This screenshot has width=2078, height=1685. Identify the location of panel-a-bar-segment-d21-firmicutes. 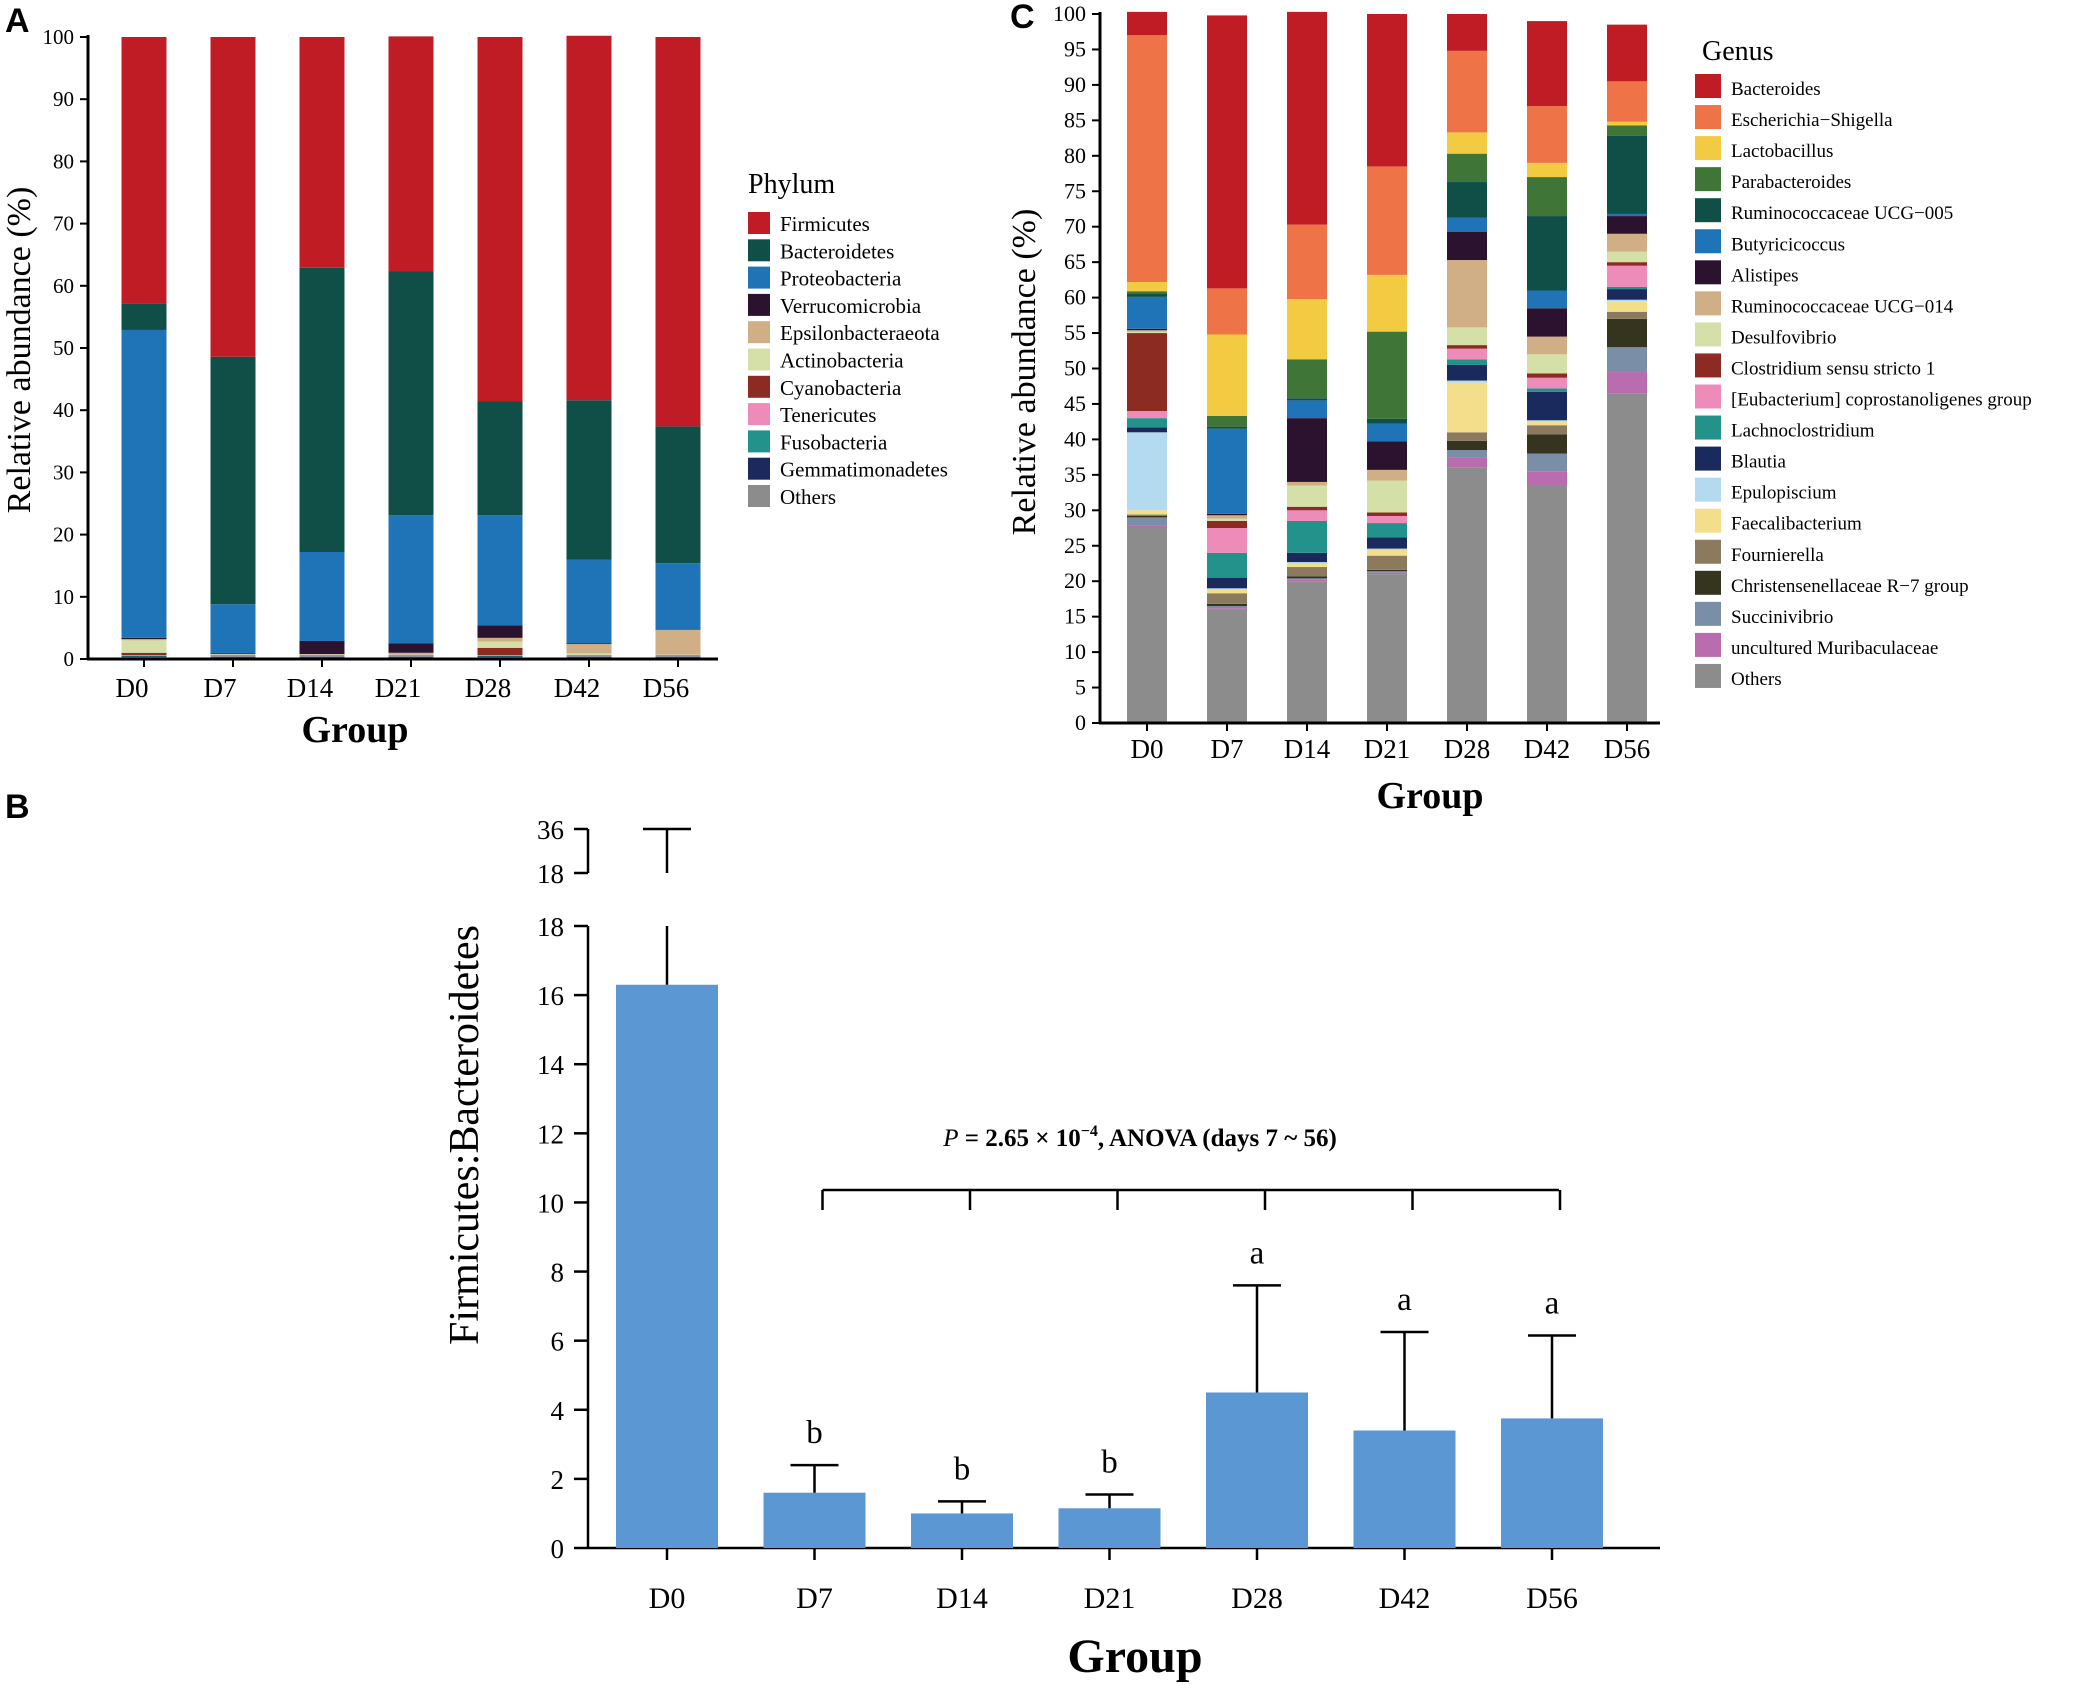
(411, 154).